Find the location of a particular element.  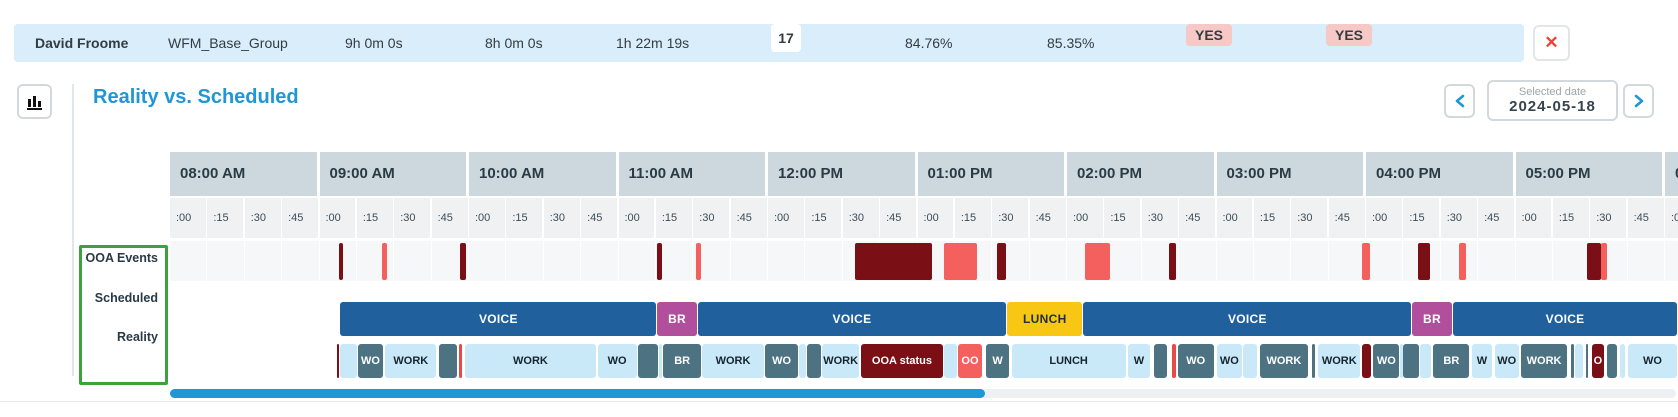

reality-segment: O is located at coordinates (1597, 361).